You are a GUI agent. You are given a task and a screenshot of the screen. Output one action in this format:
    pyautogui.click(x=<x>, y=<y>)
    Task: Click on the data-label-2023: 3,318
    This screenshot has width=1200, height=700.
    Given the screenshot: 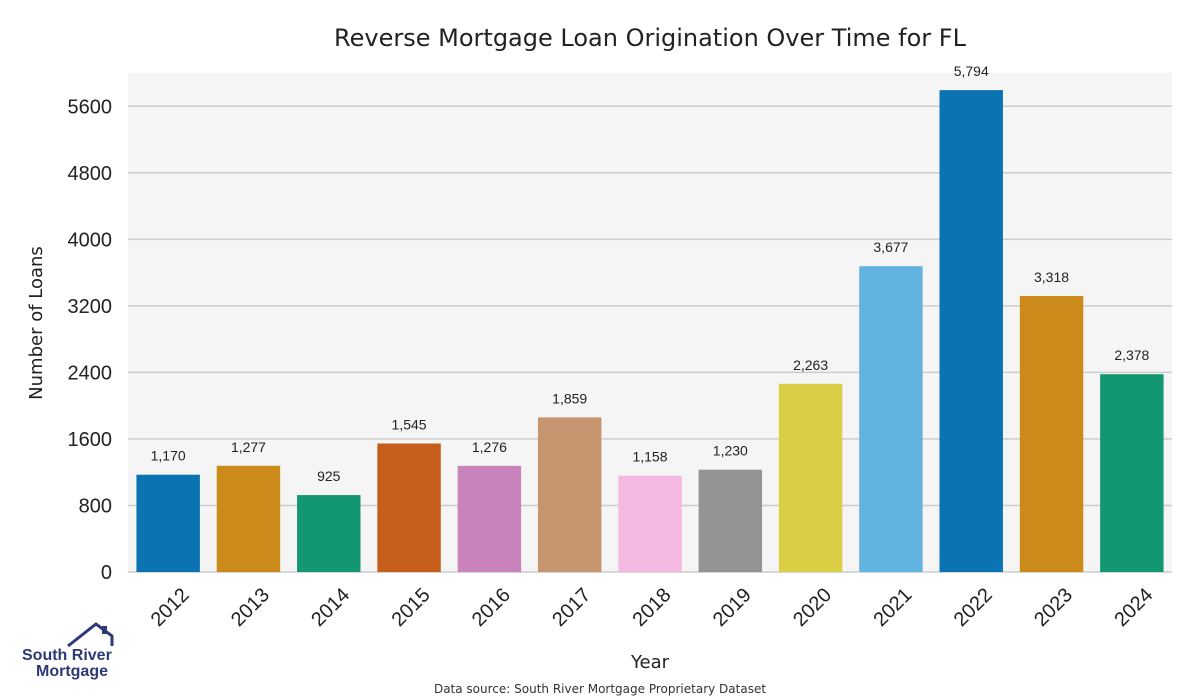 What is the action you would take?
    pyautogui.click(x=1051, y=277)
    